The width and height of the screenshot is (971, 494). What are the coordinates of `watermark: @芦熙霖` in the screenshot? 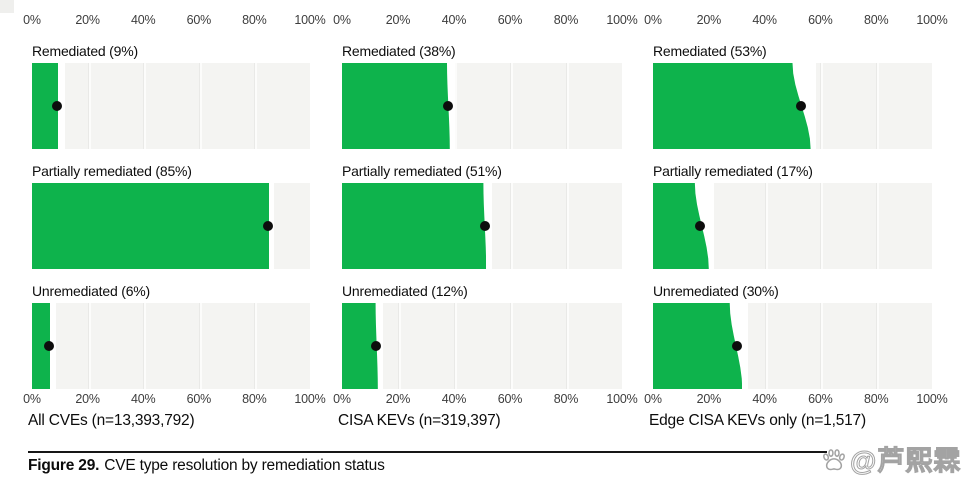 It's located at (891, 461).